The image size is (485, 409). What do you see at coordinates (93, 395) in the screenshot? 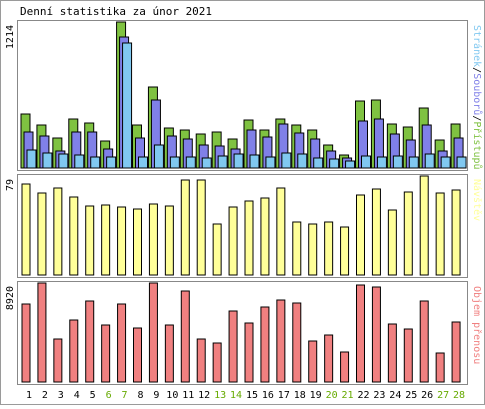
I see `x-tick-label: 5` at bounding box center [93, 395].